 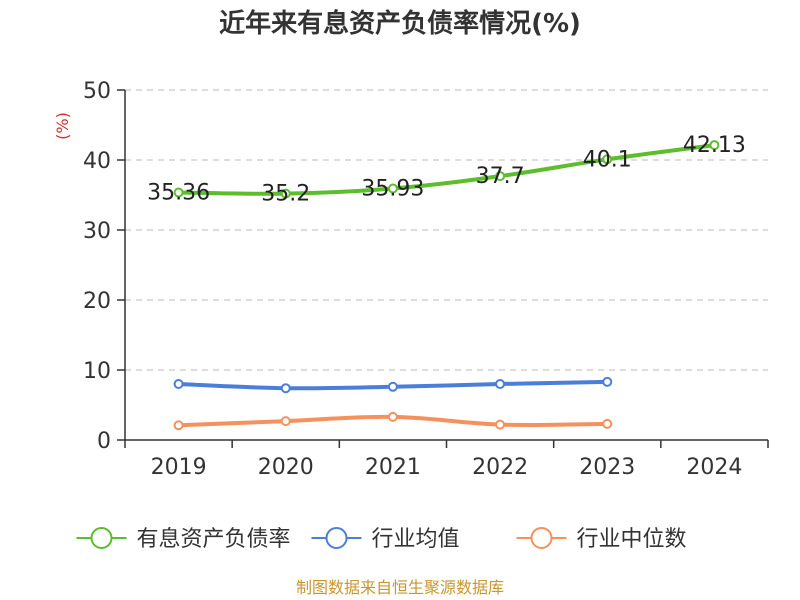 I want to click on y-tick-label: 0, so click(x=104, y=441).